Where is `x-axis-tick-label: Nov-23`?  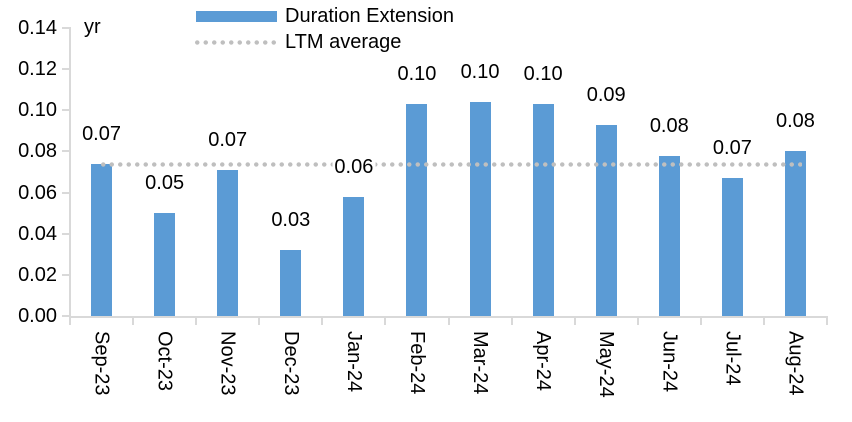
x-axis-tick-label: Nov-23 is located at coordinates (227, 363).